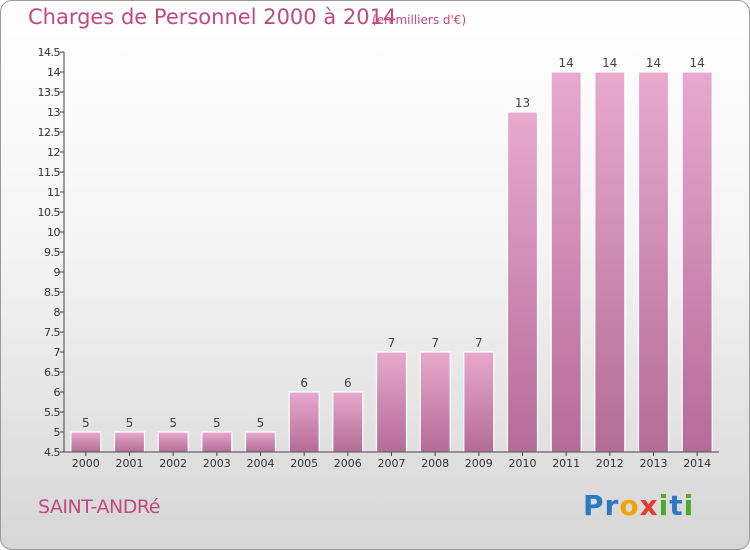  What do you see at coordinates (52, 252) in the screenshot?
I see `y-tick-label: 9.5` at bounding box center [52, 252].